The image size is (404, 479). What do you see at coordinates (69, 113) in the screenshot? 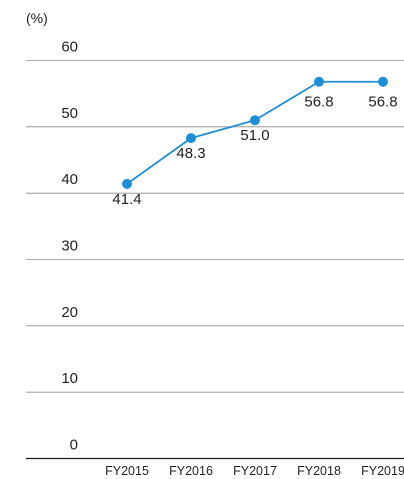
I see `y-tick-label: 50` at bounding box center [69, 113].